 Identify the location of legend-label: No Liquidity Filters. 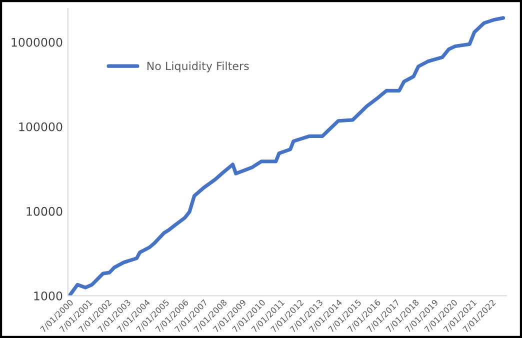
(198, 67).